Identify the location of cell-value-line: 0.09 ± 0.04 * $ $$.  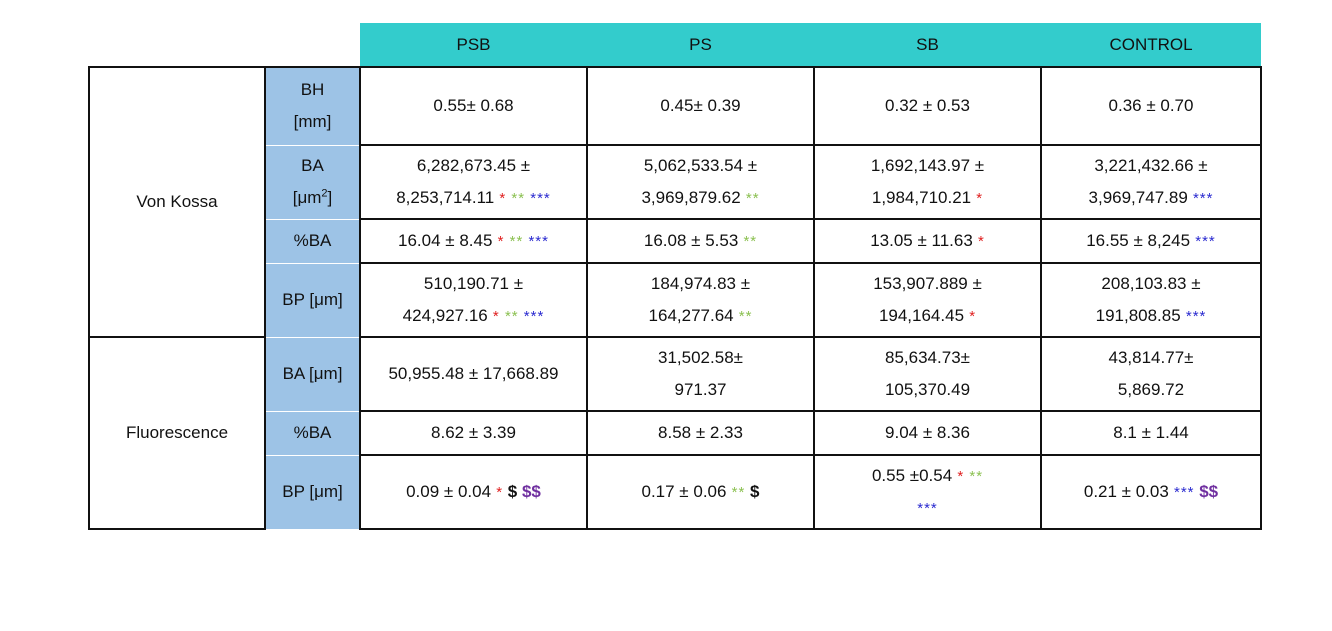
(473, 492).